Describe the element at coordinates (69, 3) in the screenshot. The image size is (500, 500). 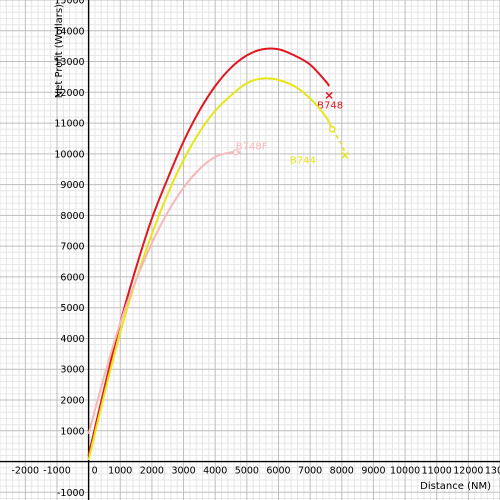
I see `y-tick-label: 15000` at that location.